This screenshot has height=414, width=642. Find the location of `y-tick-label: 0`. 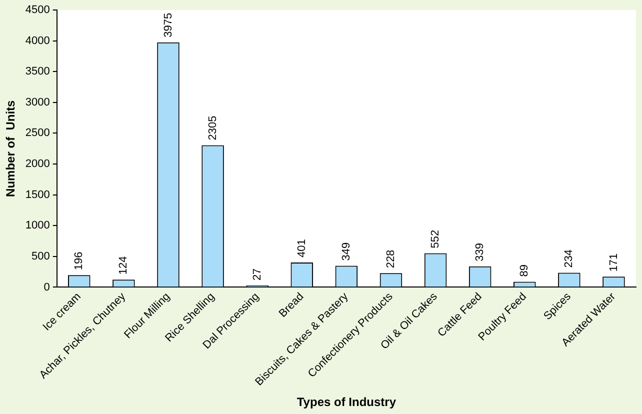

y-tick-label: 0 is located at coordinates (47, 287).